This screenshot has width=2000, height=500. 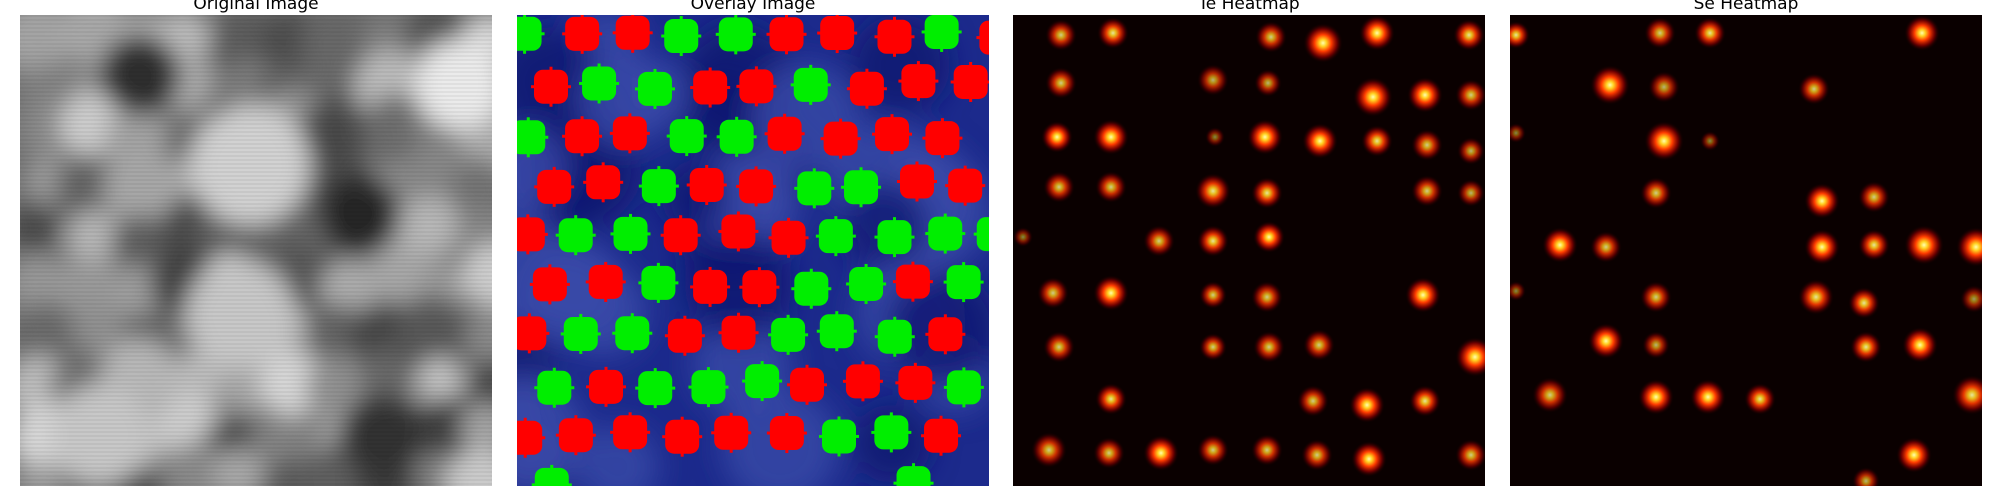 I want to click on title-overlay-image: Overlay Image, so click(x=753, y=7).